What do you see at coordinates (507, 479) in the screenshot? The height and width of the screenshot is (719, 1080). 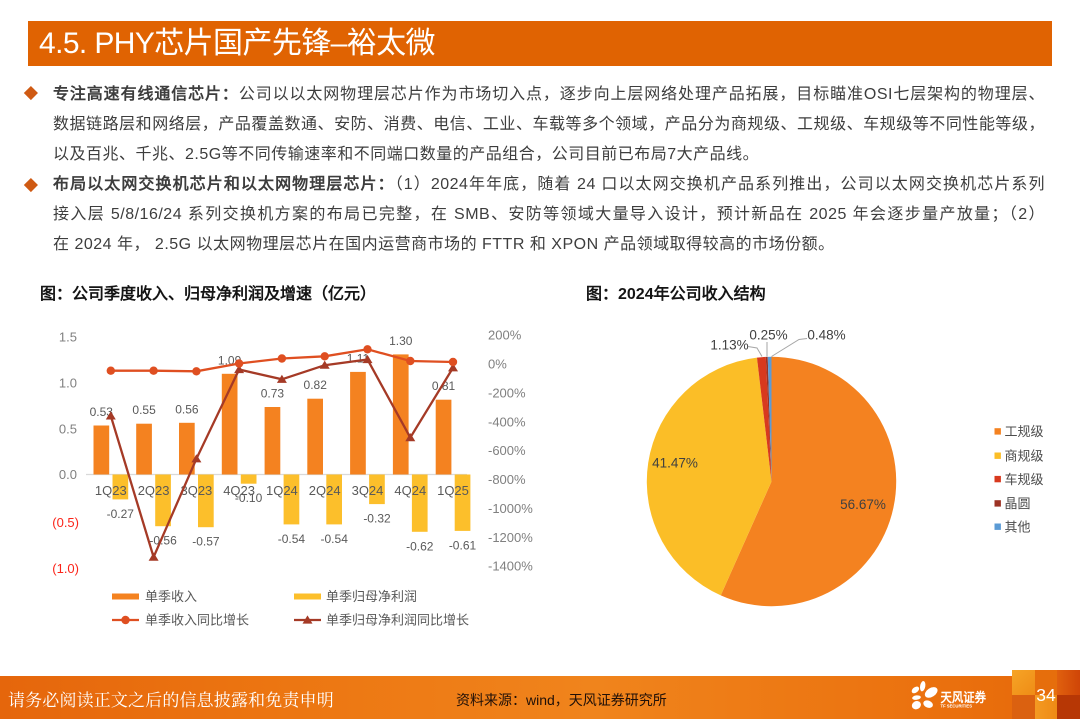 I see `svg-text: -800%` at bounding box center [507, 479].